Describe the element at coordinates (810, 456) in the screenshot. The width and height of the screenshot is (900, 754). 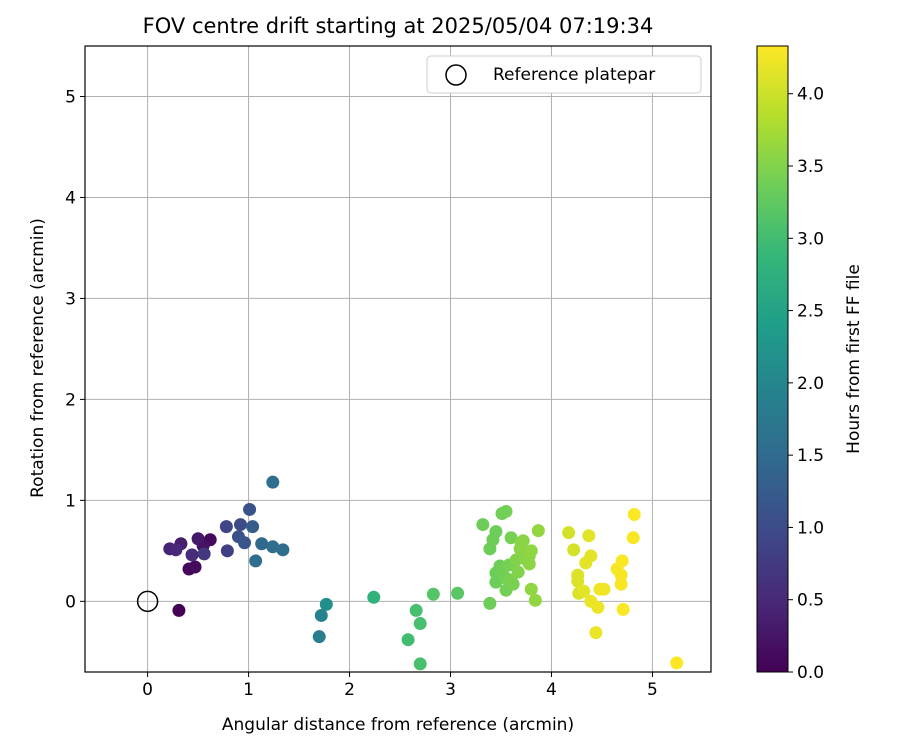
I see `colorbar-tick-label: 1.5` at that location.